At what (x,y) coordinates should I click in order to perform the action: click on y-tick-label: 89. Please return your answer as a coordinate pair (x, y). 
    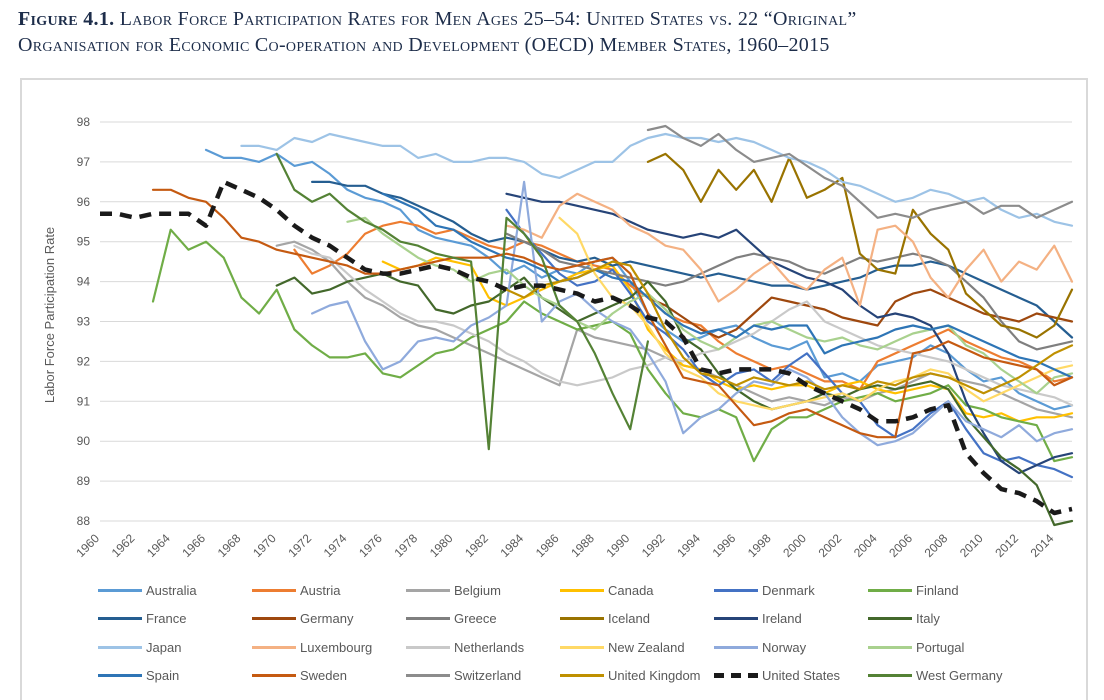
    Looking at the image, I should click on (84, 481).